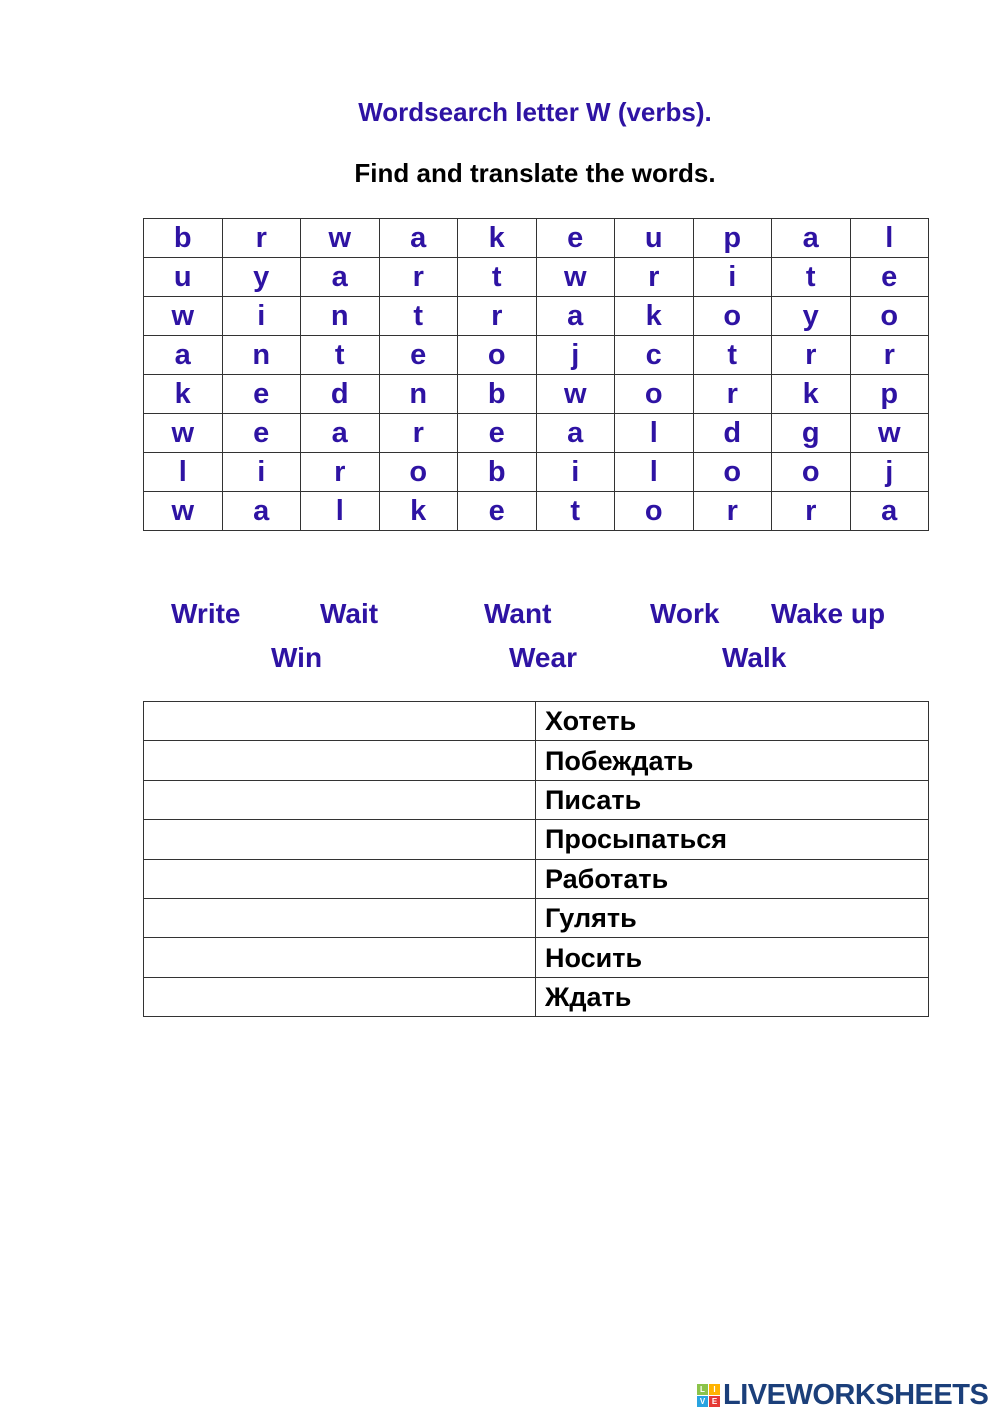  Describe the element at coordinates (732, 878) in the screenshot. I see `russian-word: Работать` at that location.